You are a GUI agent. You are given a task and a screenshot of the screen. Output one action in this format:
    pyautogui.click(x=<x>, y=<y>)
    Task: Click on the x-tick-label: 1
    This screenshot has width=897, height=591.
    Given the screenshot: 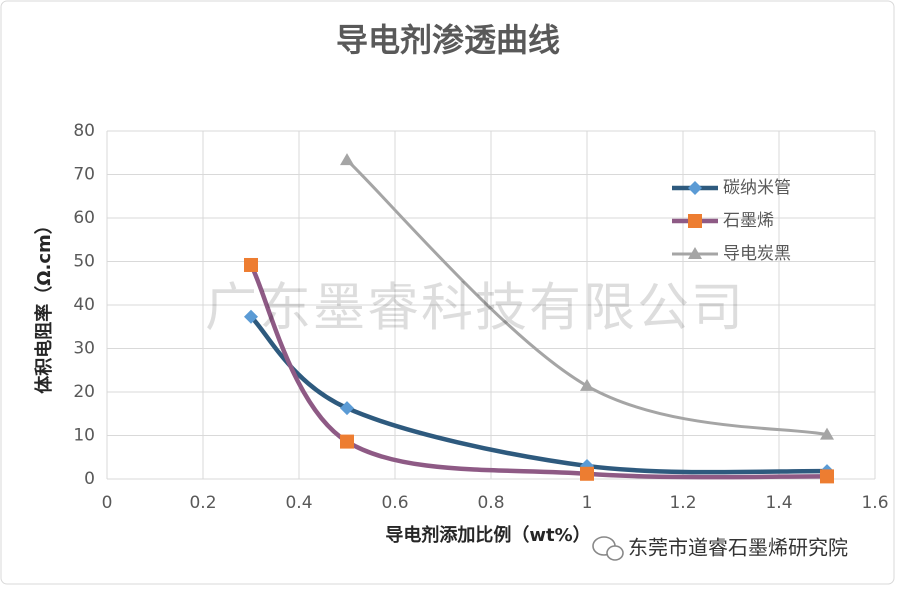 What is the action you would take?
    pyautogui.click(x=587, y=503)
    